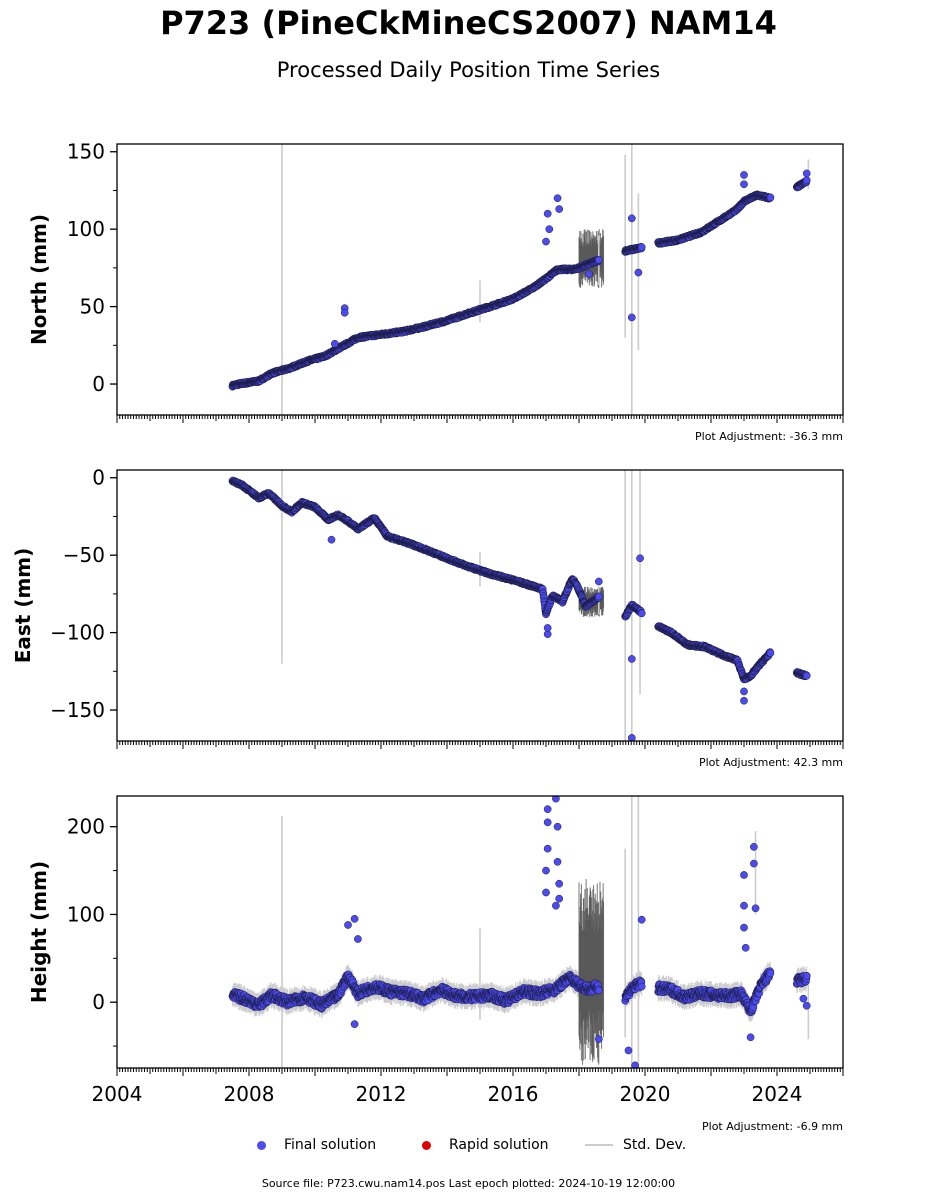 This screenshot has height=1200, width=937. What do you see at coordinates (468, 23) in the screenshot?
I see `chart-title: P723 (PineCkMineCS2007) NAM14` at bounding box center [468, 23].